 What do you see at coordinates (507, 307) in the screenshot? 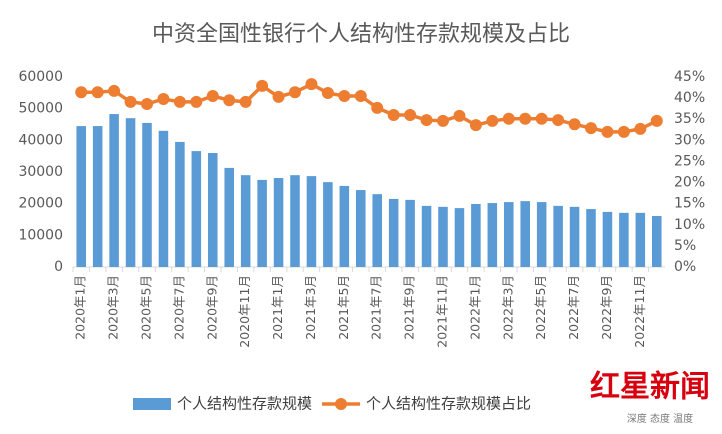
I see `x-tick-label: 2022年3月` at bounding box center [507, 307].